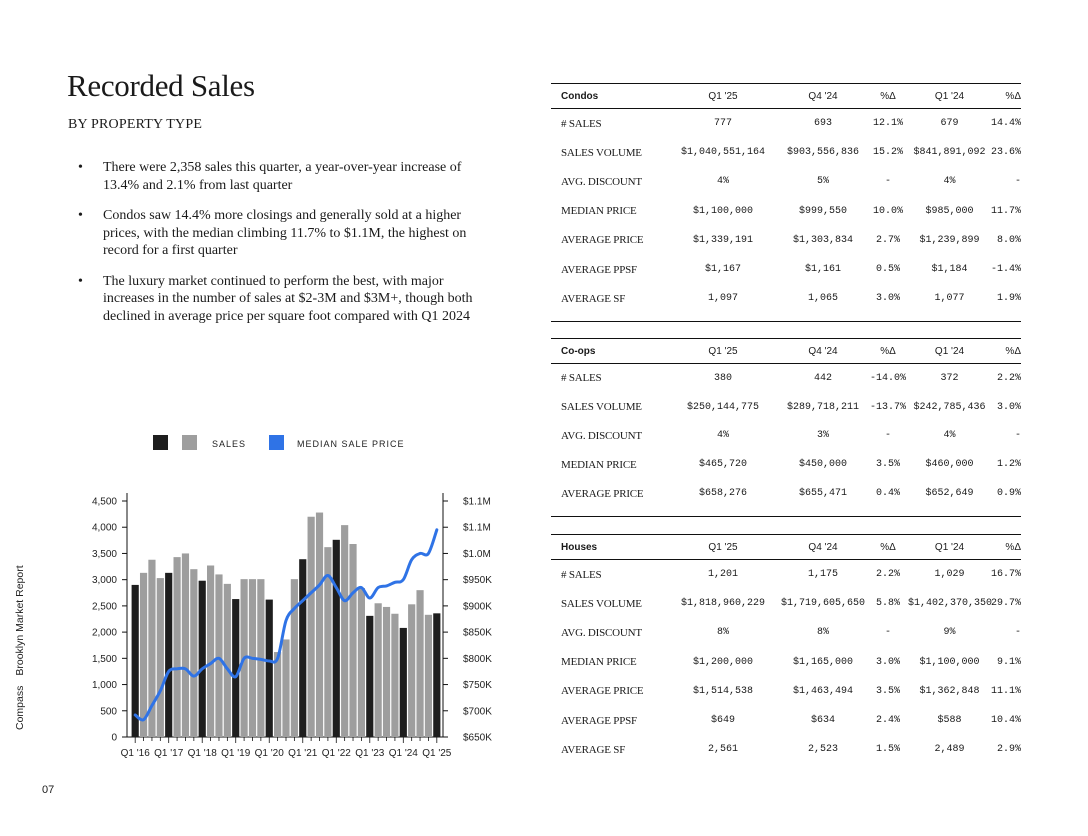 Image resolution: width=1088 pixels, height=836 pixels. Describe the element at coordinates (477, 554) in the screenshot. I see `right-tick-label: $1.0M` at that location.